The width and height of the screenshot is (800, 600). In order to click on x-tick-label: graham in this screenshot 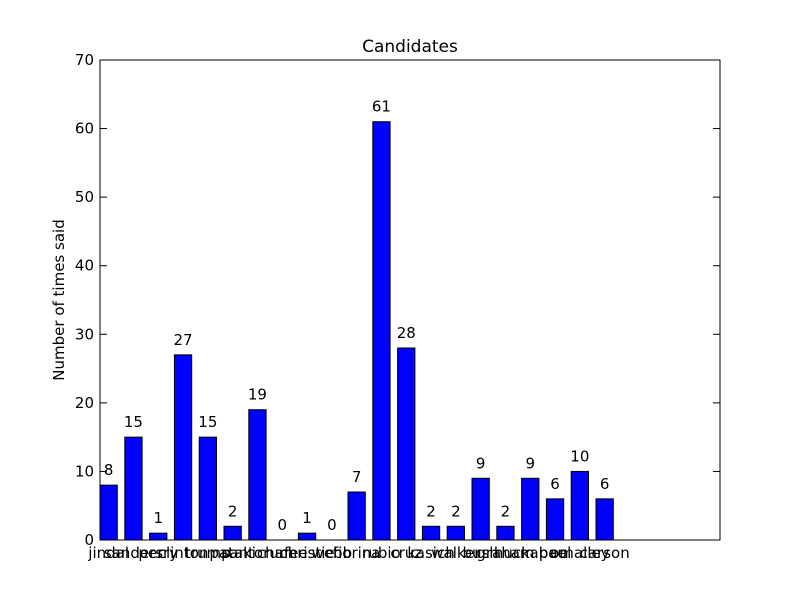, I will do `click(505, 553)`.